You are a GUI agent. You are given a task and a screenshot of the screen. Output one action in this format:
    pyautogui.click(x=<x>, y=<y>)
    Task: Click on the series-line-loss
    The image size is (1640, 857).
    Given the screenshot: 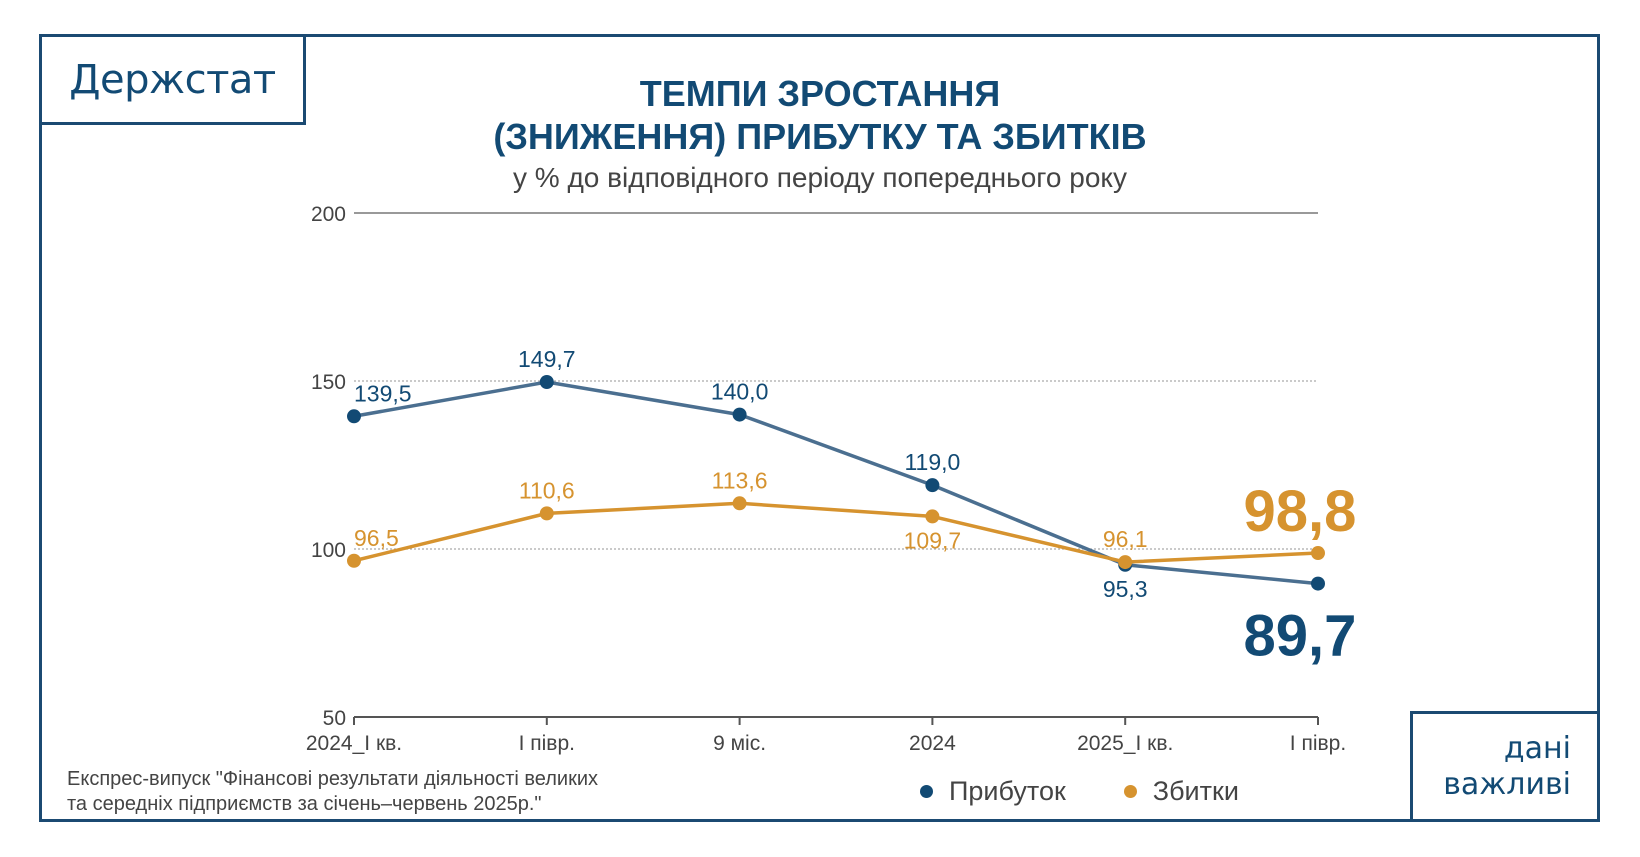 What is the action you would take?
    pyautogui.click(x=836, y=532)
    